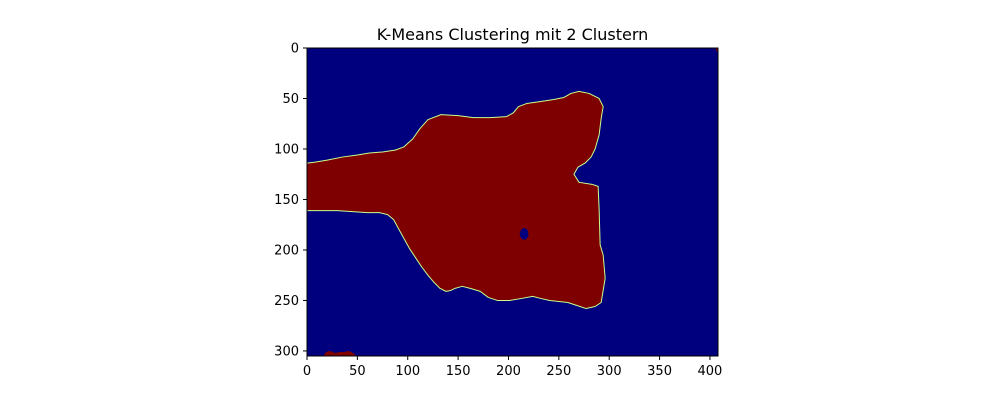 The height and width of the screenshot is (404, 1000). I want to click on y-tick-label-5: 250, so click(286, 301).